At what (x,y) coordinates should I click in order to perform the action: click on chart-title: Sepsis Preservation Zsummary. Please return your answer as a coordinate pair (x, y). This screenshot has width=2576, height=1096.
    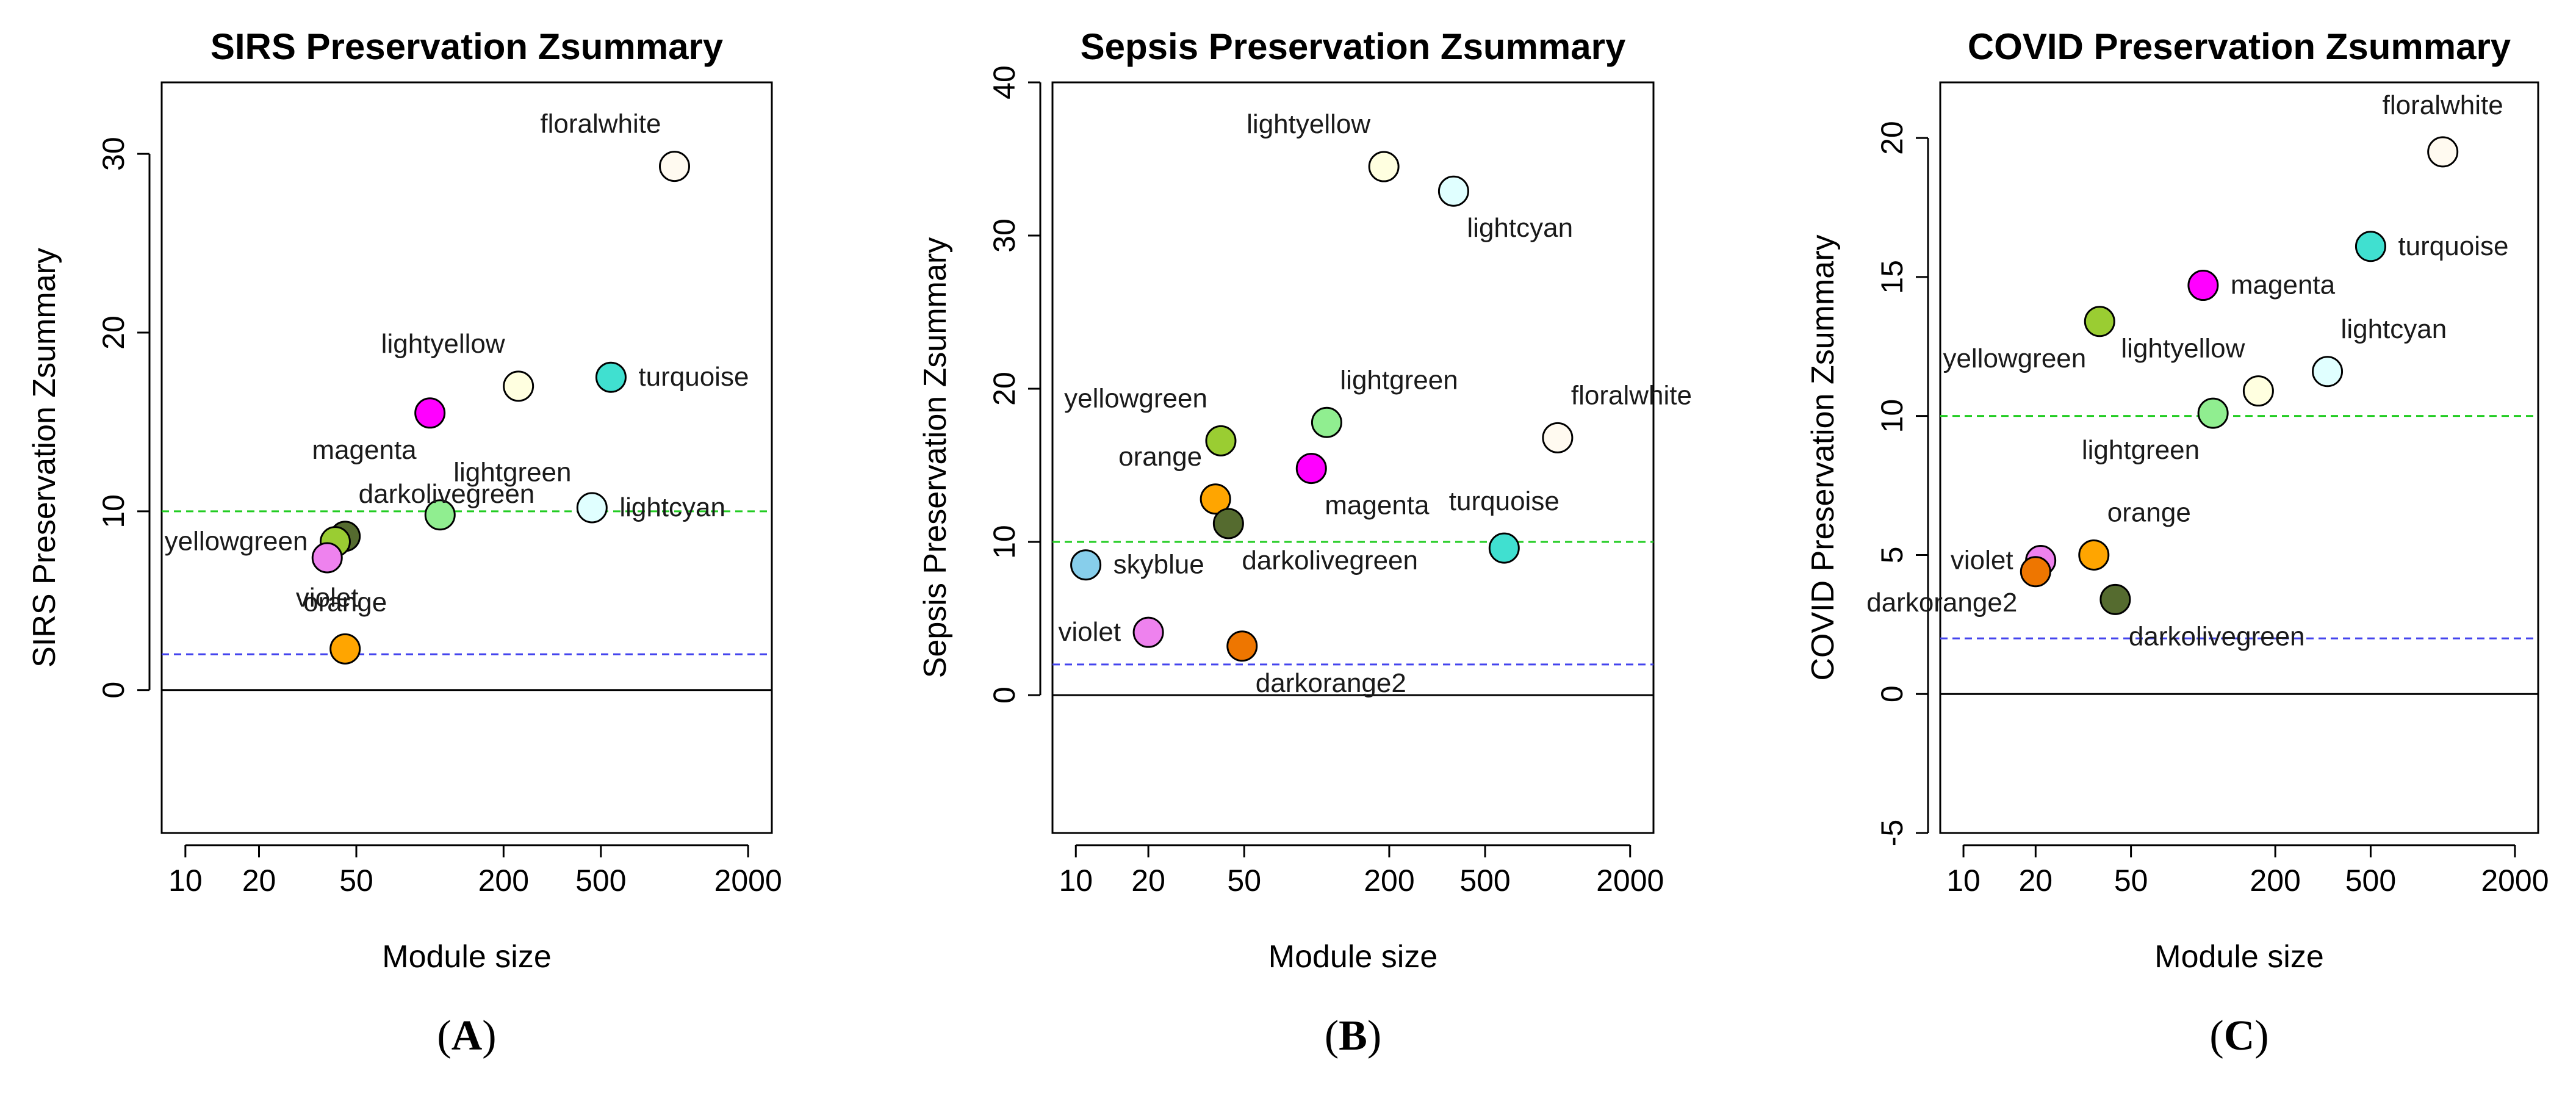
    Looking at the image, I should click on (1353, 46).